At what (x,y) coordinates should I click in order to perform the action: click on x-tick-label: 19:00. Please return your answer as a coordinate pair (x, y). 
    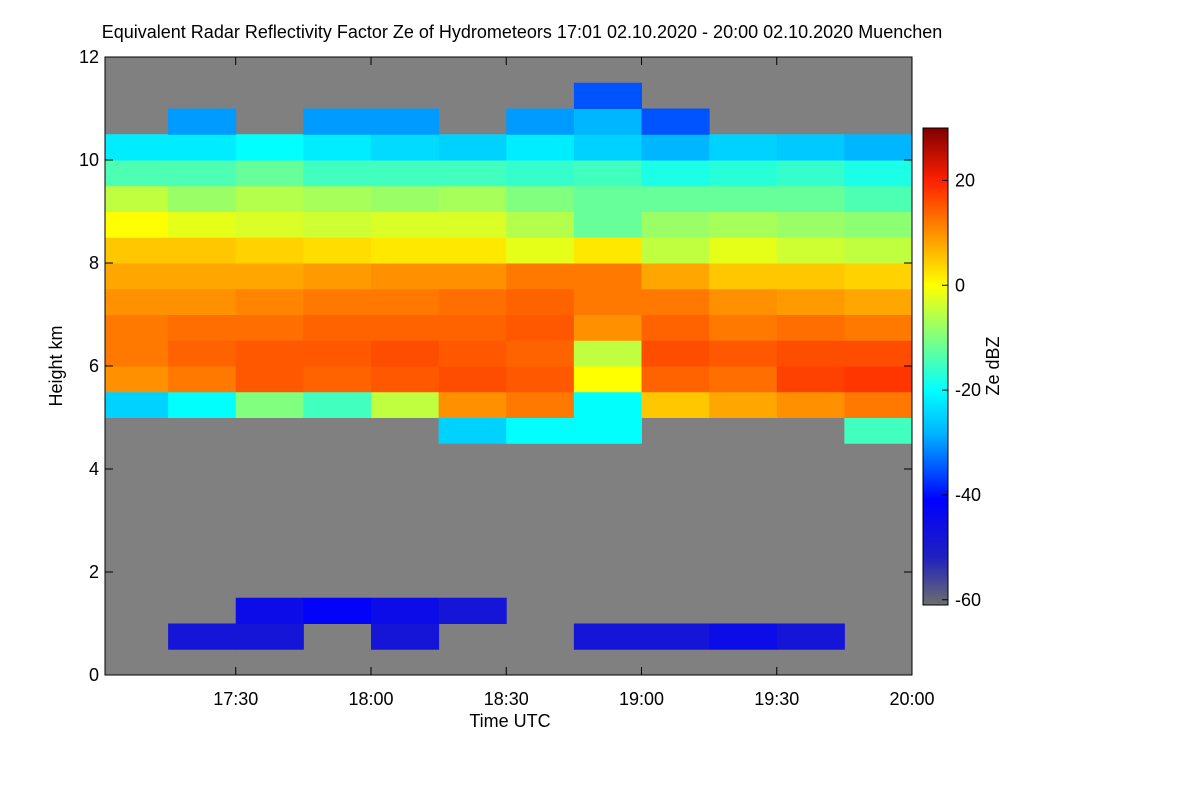
    Looking at the image, I should click on (641, 699).